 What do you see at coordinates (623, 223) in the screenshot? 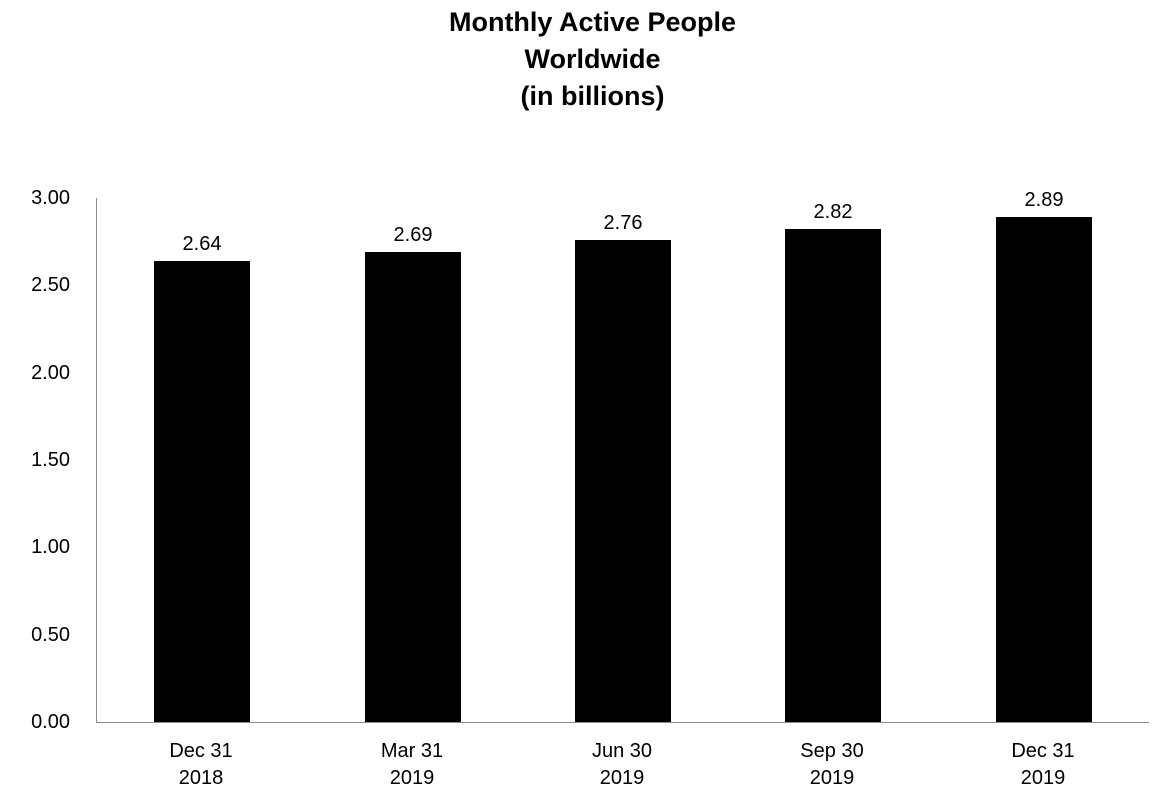
I see `bar-value-label: 2.76` at bounding box center [623, 223].